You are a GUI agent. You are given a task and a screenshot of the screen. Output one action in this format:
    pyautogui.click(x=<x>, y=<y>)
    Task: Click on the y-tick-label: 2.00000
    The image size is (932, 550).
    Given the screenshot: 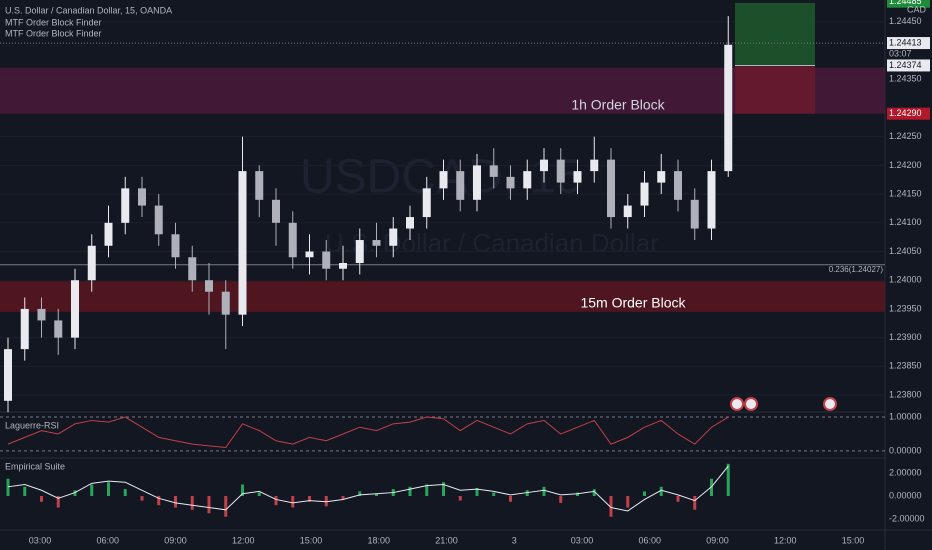 What is the action you would take?
    pyautogui.click(x=905, y=472)
    